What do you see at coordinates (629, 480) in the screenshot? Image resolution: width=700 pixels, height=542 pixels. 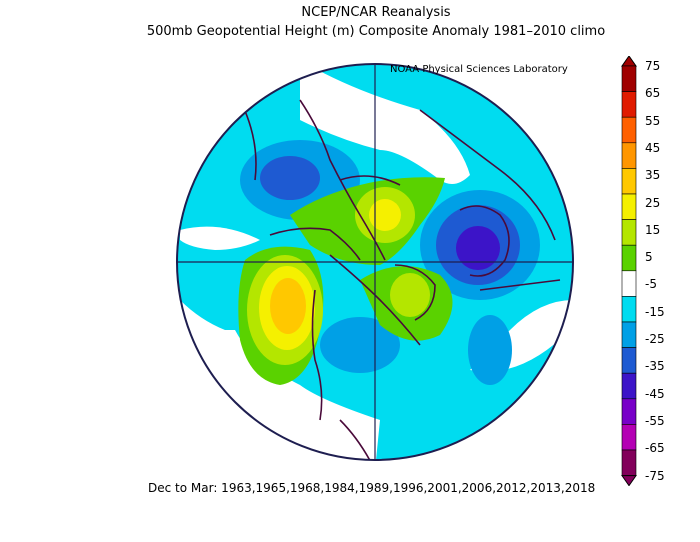 I see `colorbar-bottom-arrow` at bounding box center [629, 480].